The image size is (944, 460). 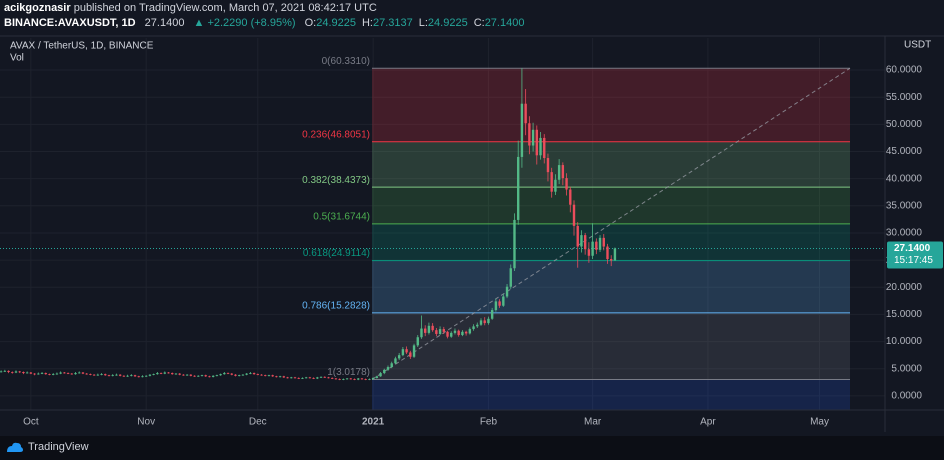 I want to click on x-tick-label: Feb, so click(x=489, y=422).